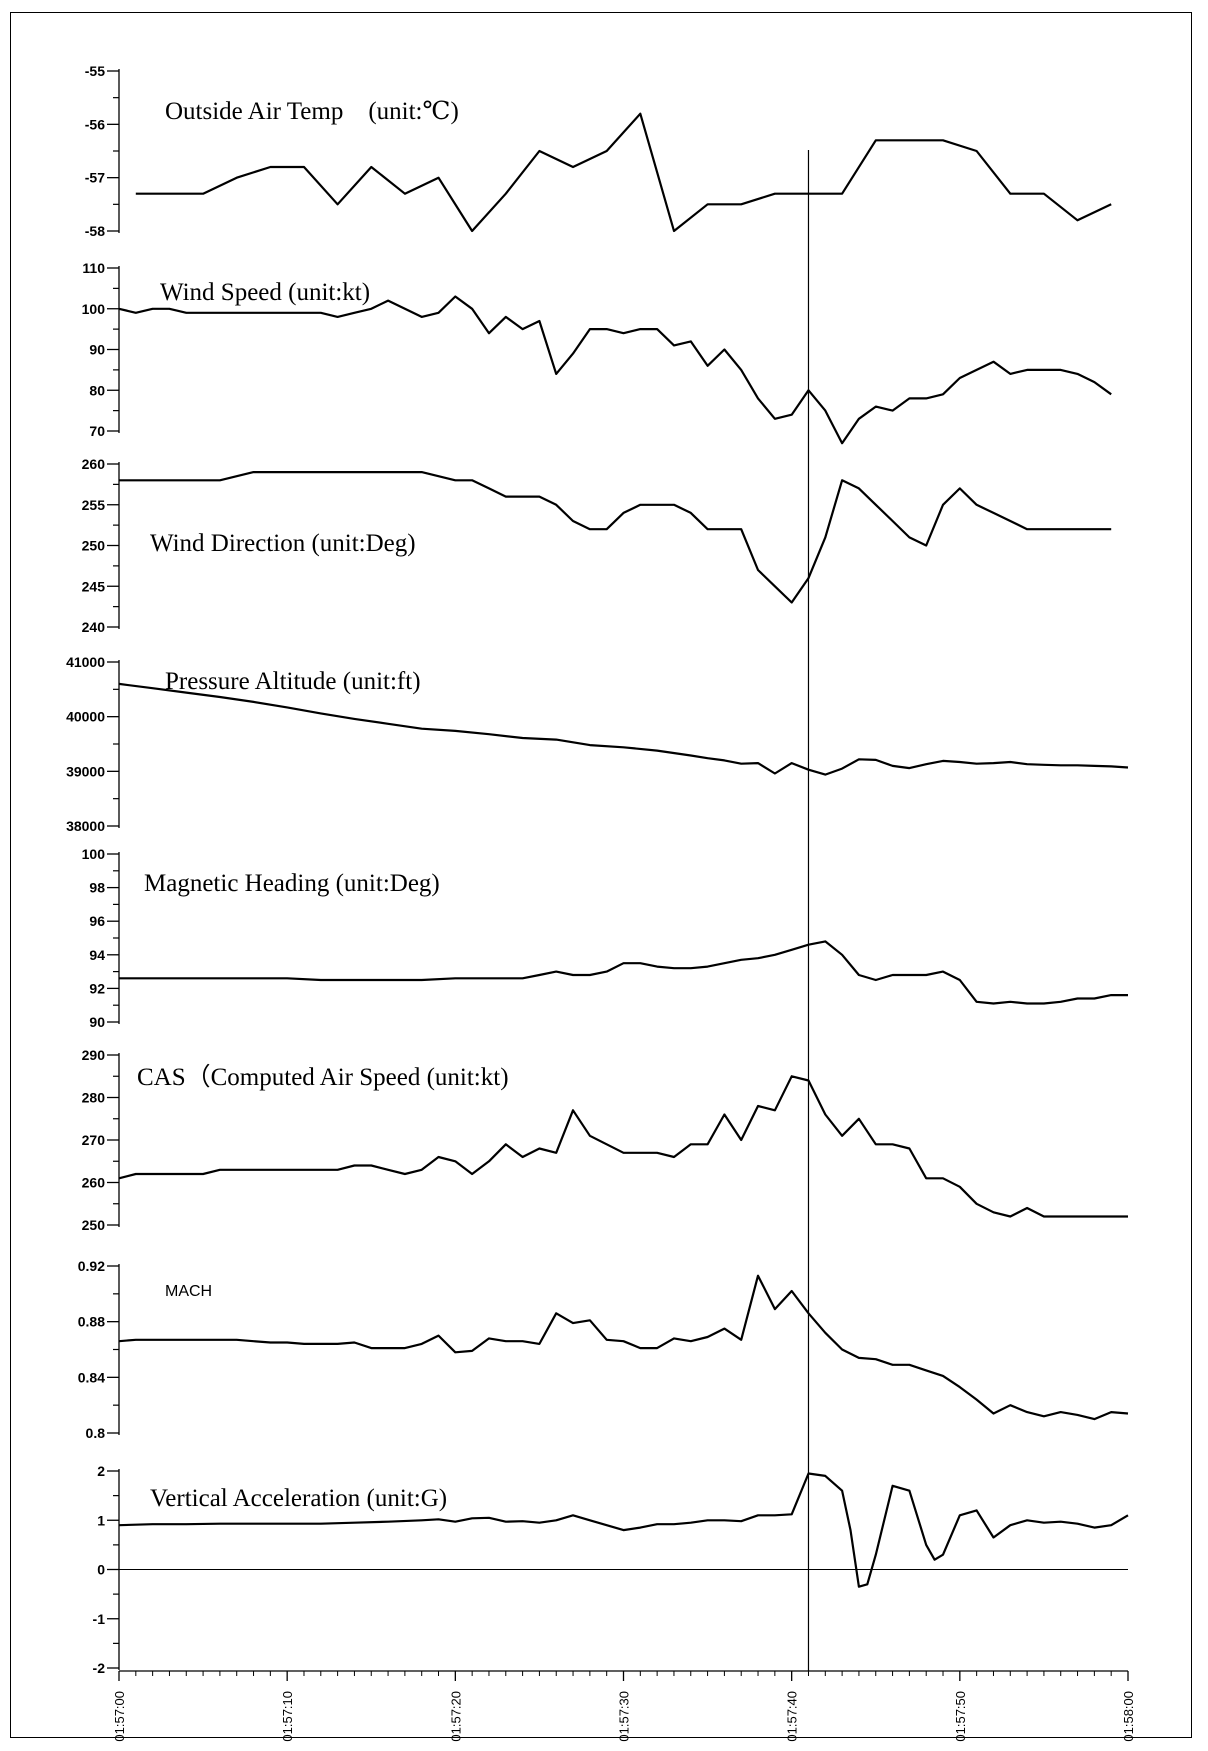  Describe the element at coordinates (91, 1377) in the screenshot. I see `mach-tick-label: 0.84` at that location.